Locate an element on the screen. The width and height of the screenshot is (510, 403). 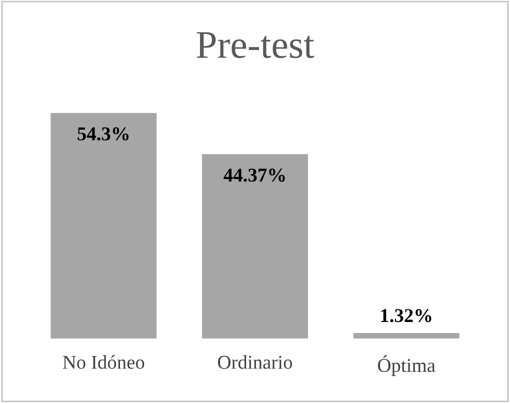
x-tick-label: No Idóneo is located at coordinates (103, 362).